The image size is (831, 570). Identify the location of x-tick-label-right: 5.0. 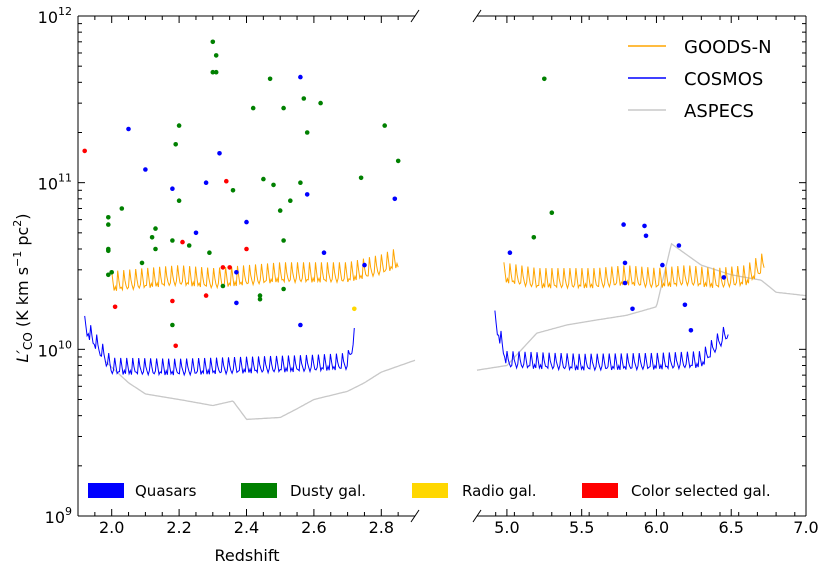
(506, 527).